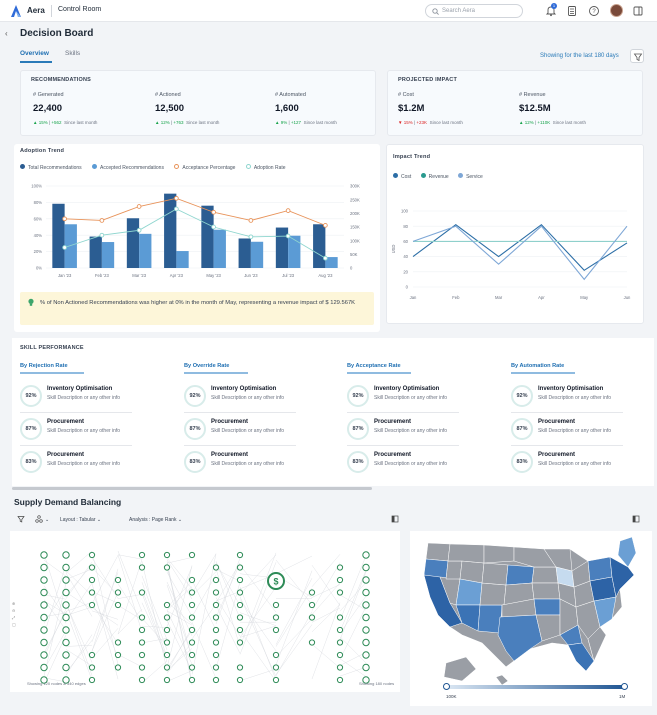  I want to click on x-tick-label: Mar, so click(499, 297).